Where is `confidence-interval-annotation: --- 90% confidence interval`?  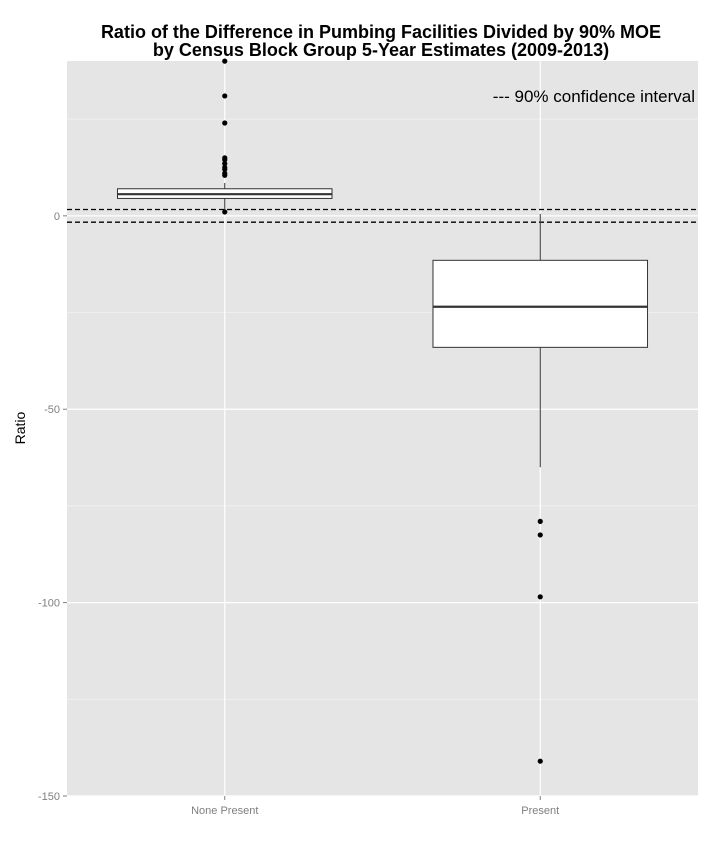
confidence-interval-annotation: --- 90% confidence interval is located at coordinates (594, 96).